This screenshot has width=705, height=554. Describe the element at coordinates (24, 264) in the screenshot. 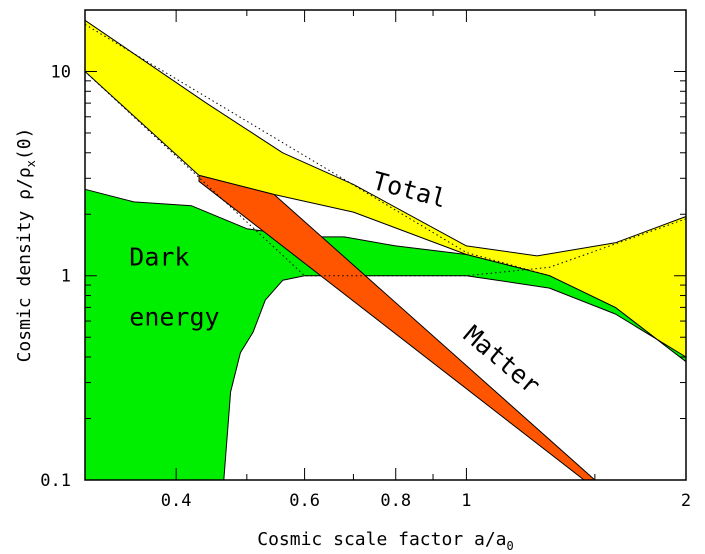

I see `y-axis-title-main: Cosmic density ρ/ρ` at that location.